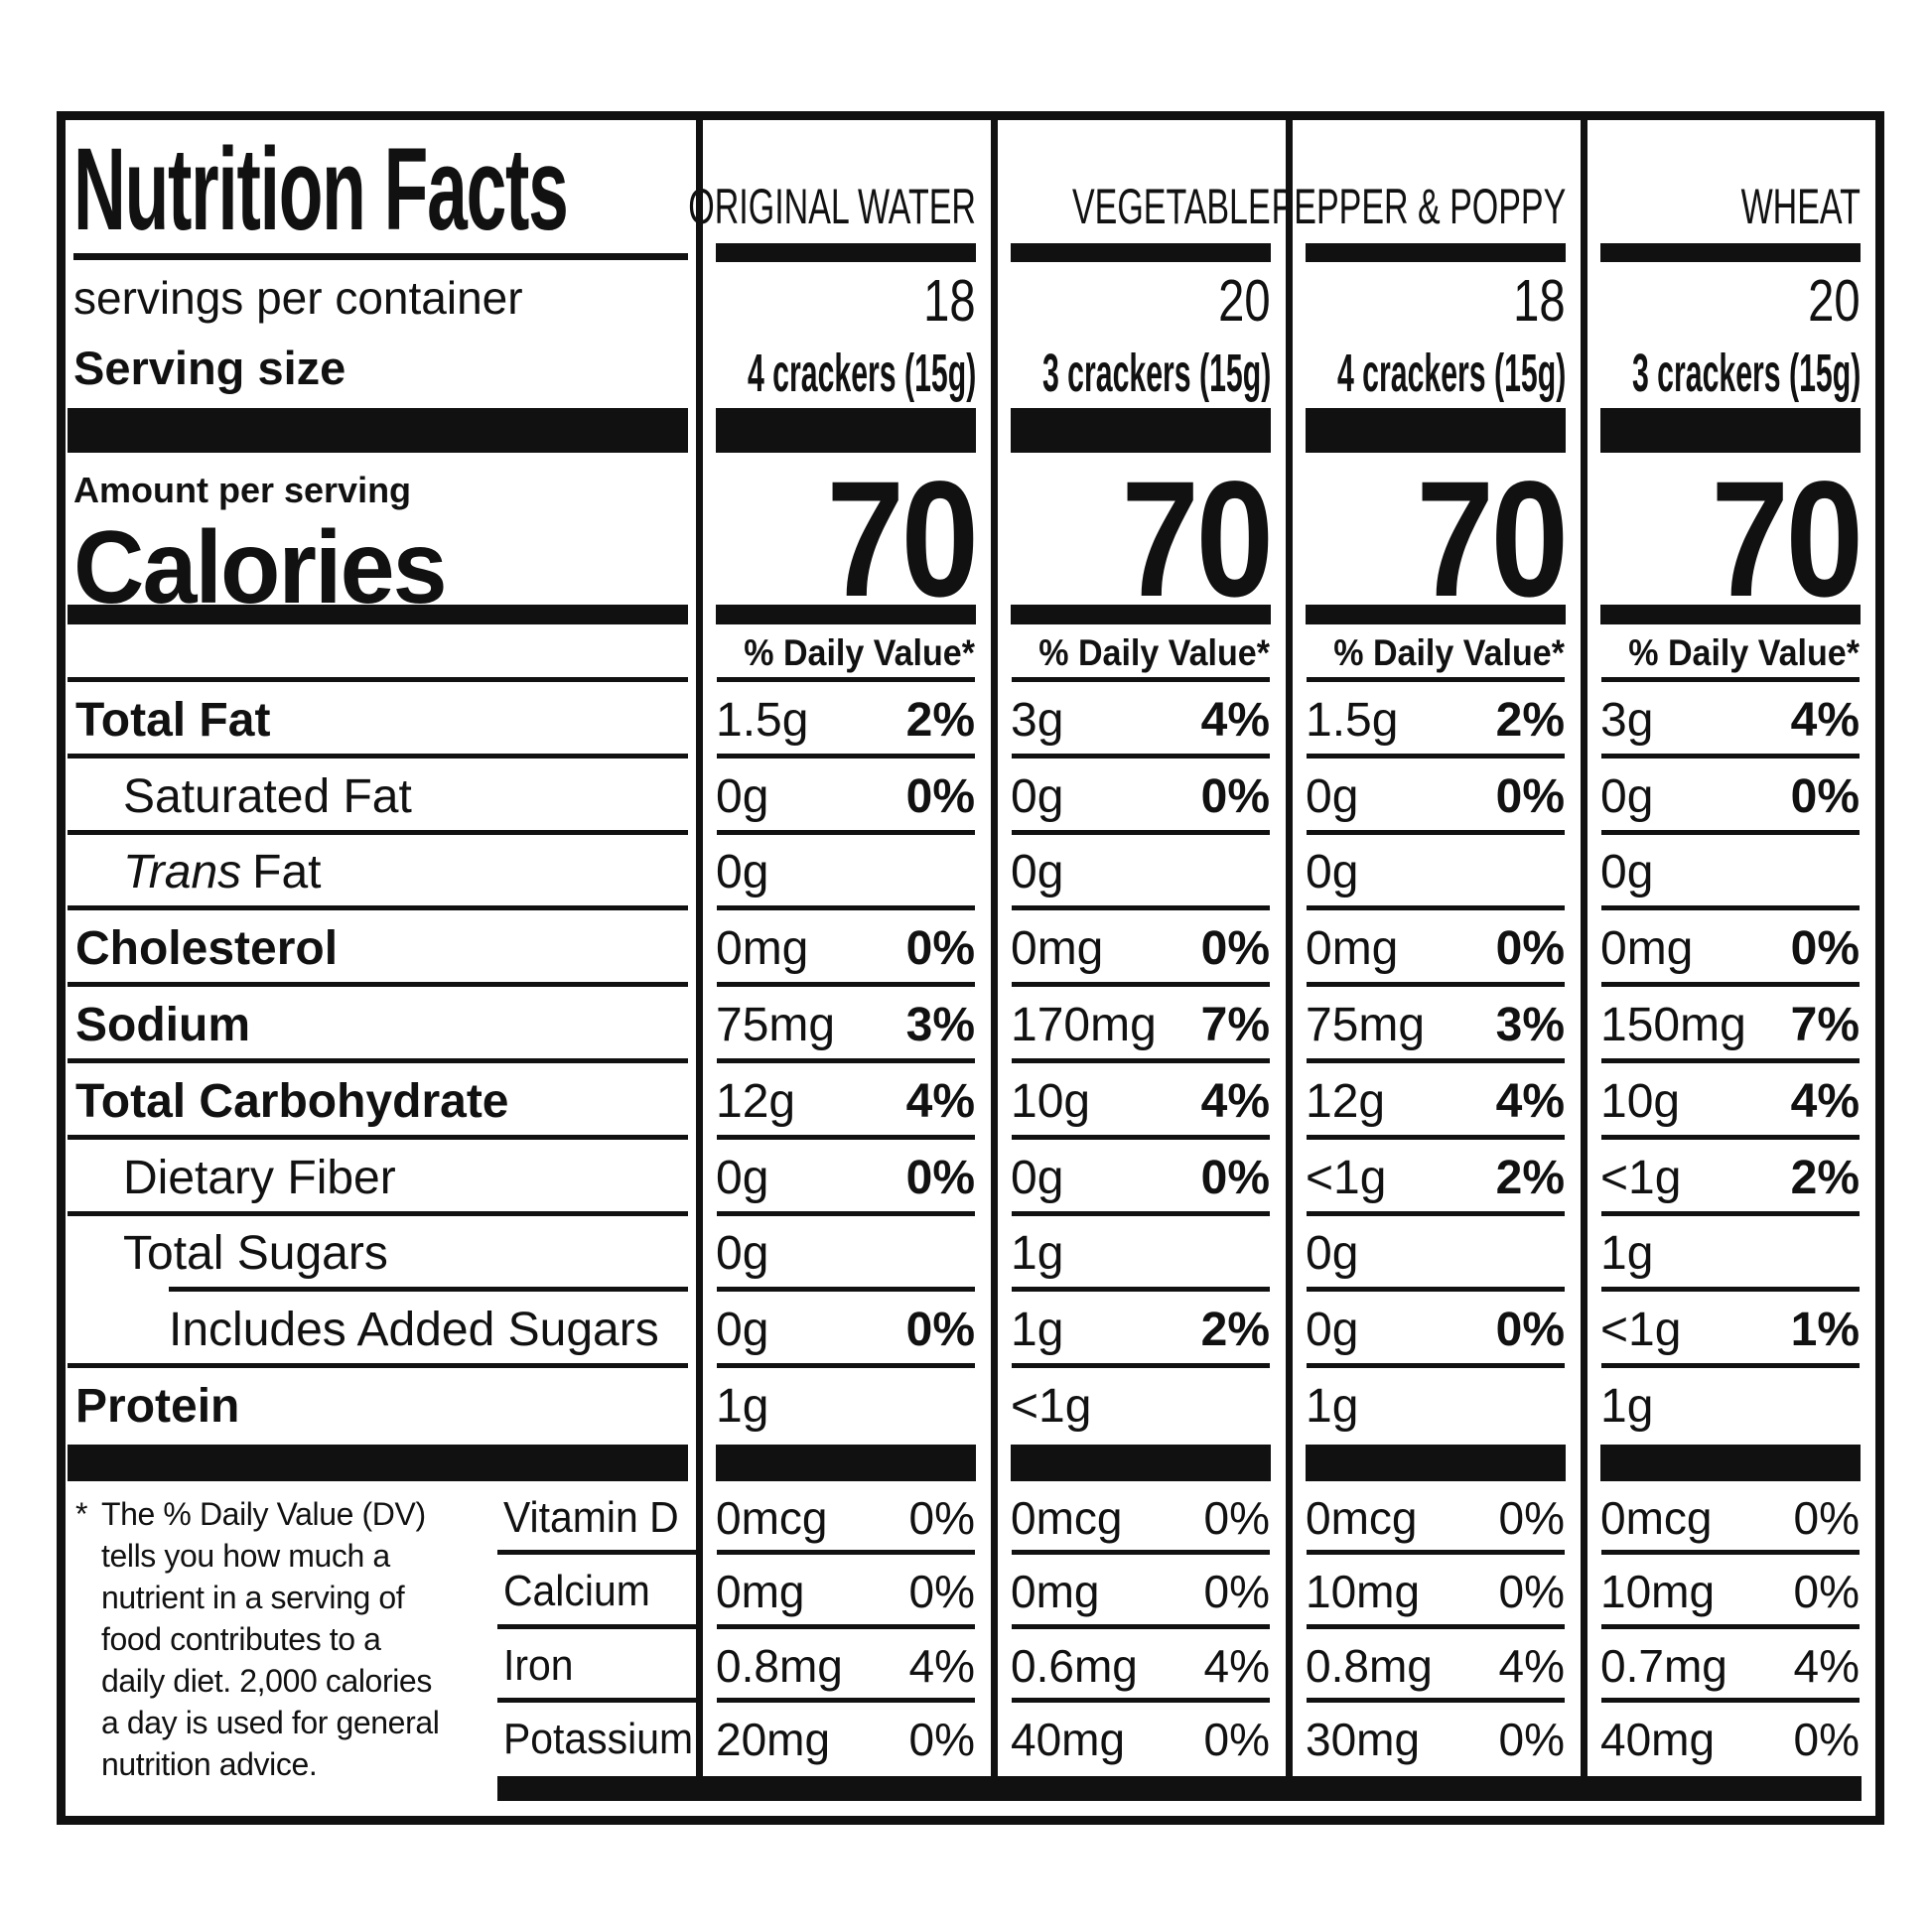 Image resolution: width=1932 pixels, height=1932 pixels. Describe the element at coordinates (1530, 720) in the screenshot. I see `nutrient-dv: 2%` at that location.